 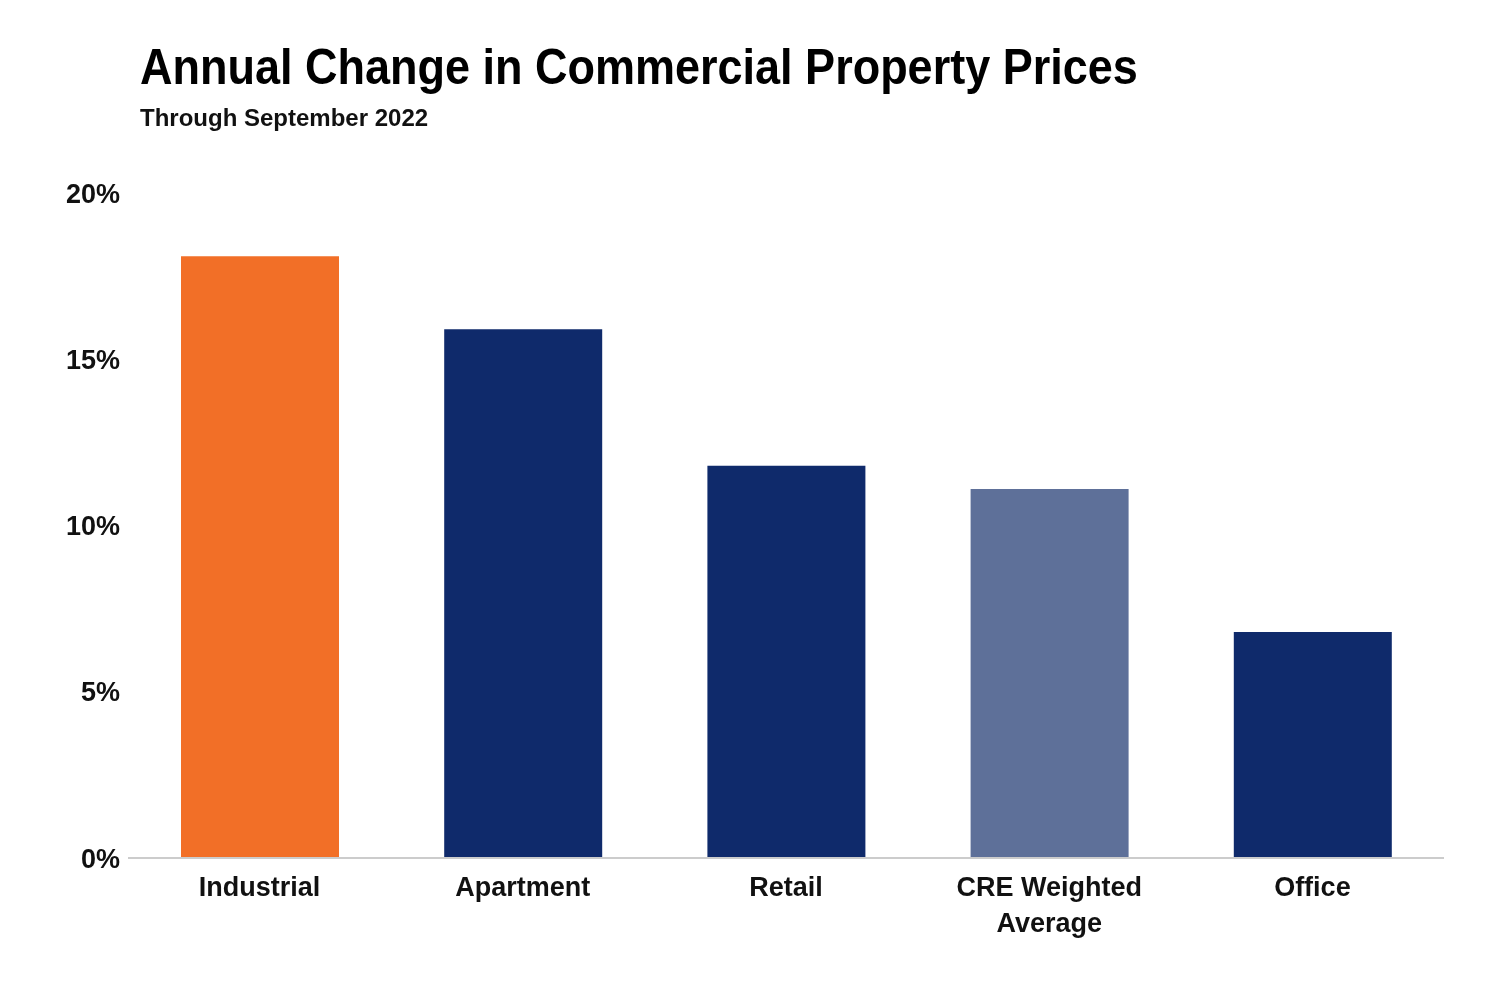 I want to click on x-tick-label: Retail, so click(x=786, y=887).